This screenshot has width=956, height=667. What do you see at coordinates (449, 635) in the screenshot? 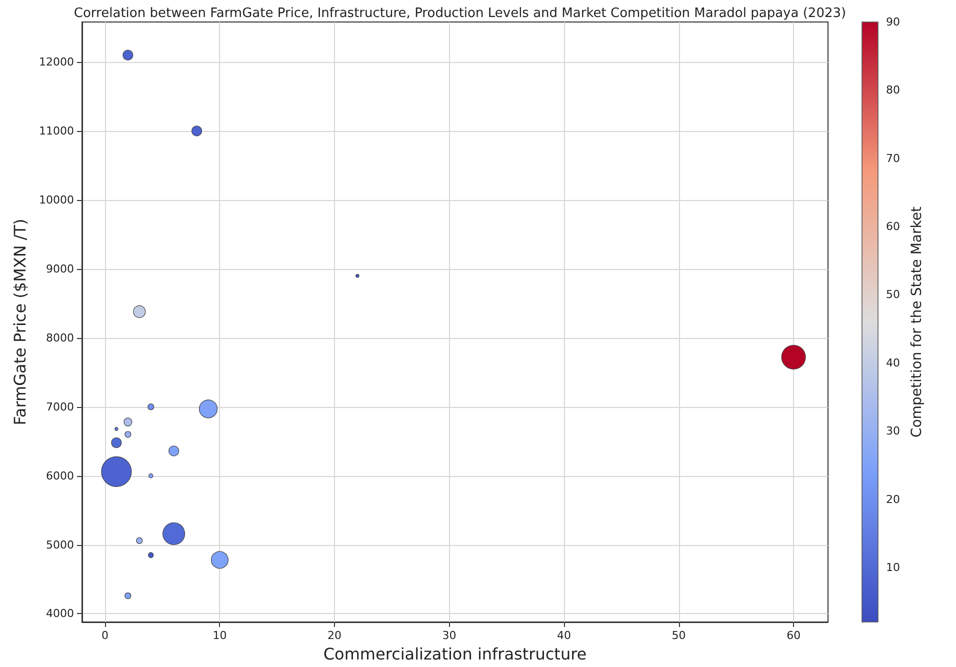
I see `x-tick-label: 30` at bounding box center [449, 635].